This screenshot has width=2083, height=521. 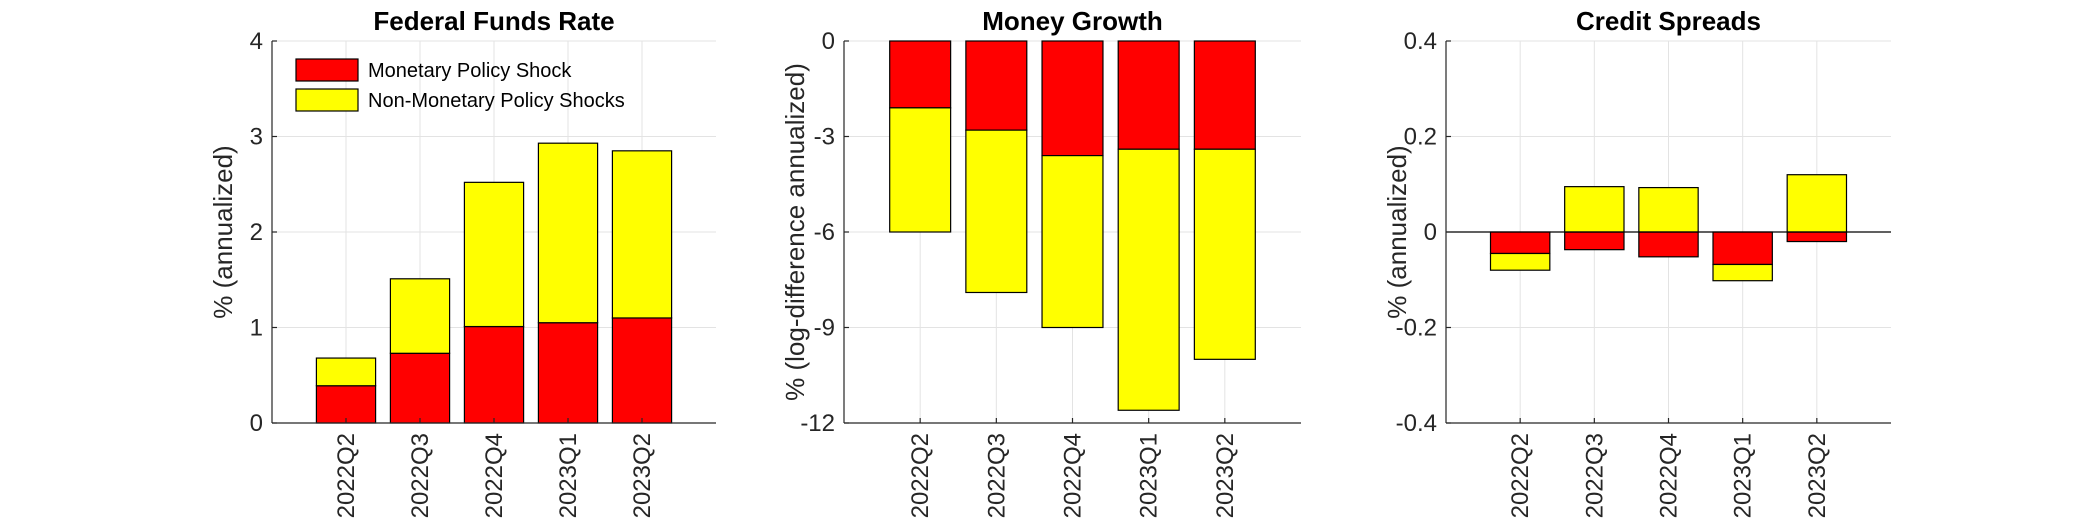 What do you see at coordinates (824, 328) in the screenshot?
I see `y-tick-label: -9` at bounding box center [824, 328].